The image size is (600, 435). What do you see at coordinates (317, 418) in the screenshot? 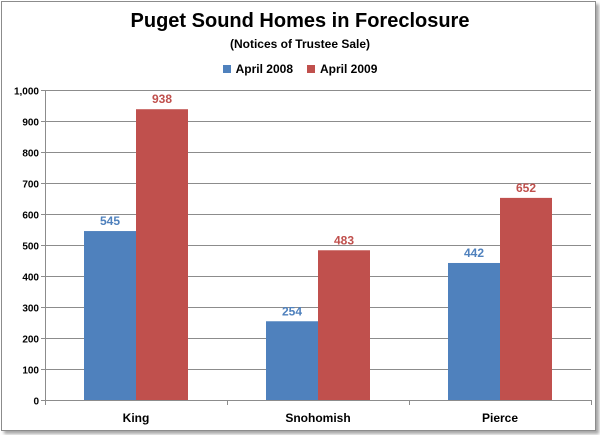
I see `x-category-label: Snohomish` at bounding box center [317, 418].